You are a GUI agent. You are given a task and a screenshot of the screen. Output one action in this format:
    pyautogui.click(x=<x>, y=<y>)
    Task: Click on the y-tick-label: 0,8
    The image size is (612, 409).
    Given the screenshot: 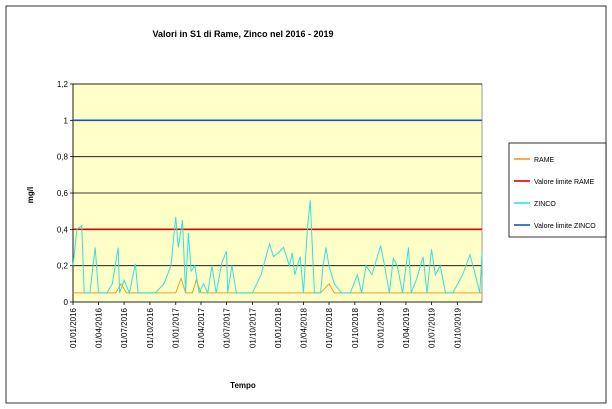 What is the action you would take?
    pyautogui.click(x=63, y=157)
    